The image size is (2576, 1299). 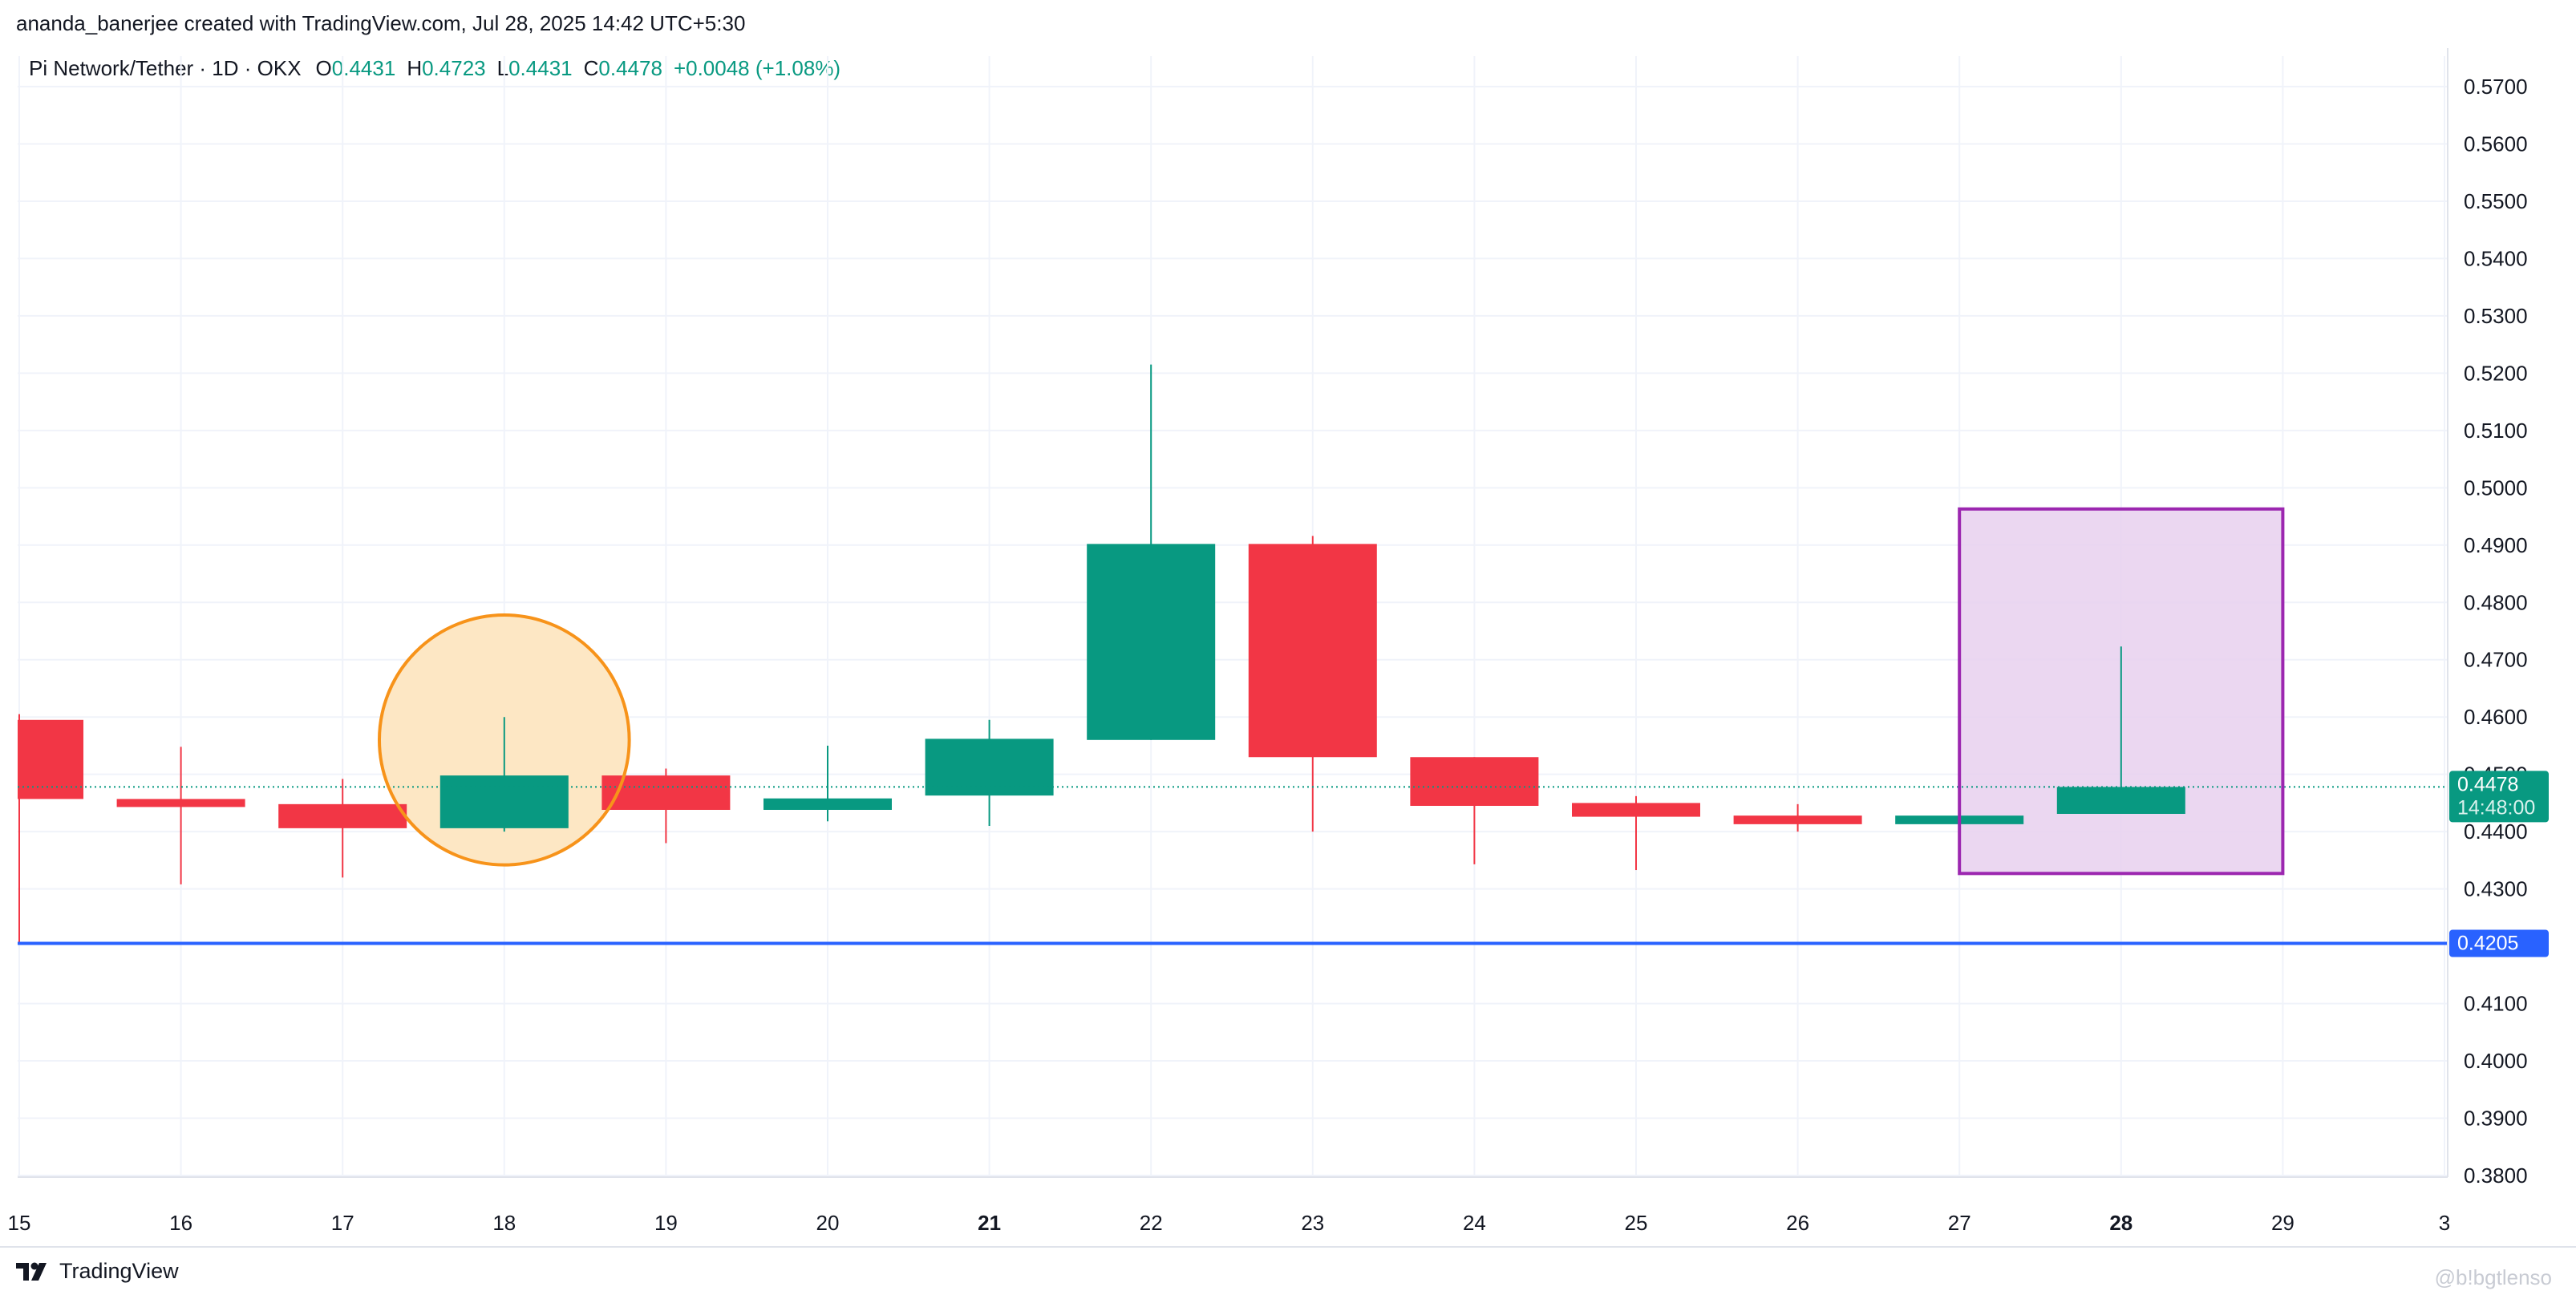 I want to click on countdown-label: 14:48:00, so click(x=2496, y=807).